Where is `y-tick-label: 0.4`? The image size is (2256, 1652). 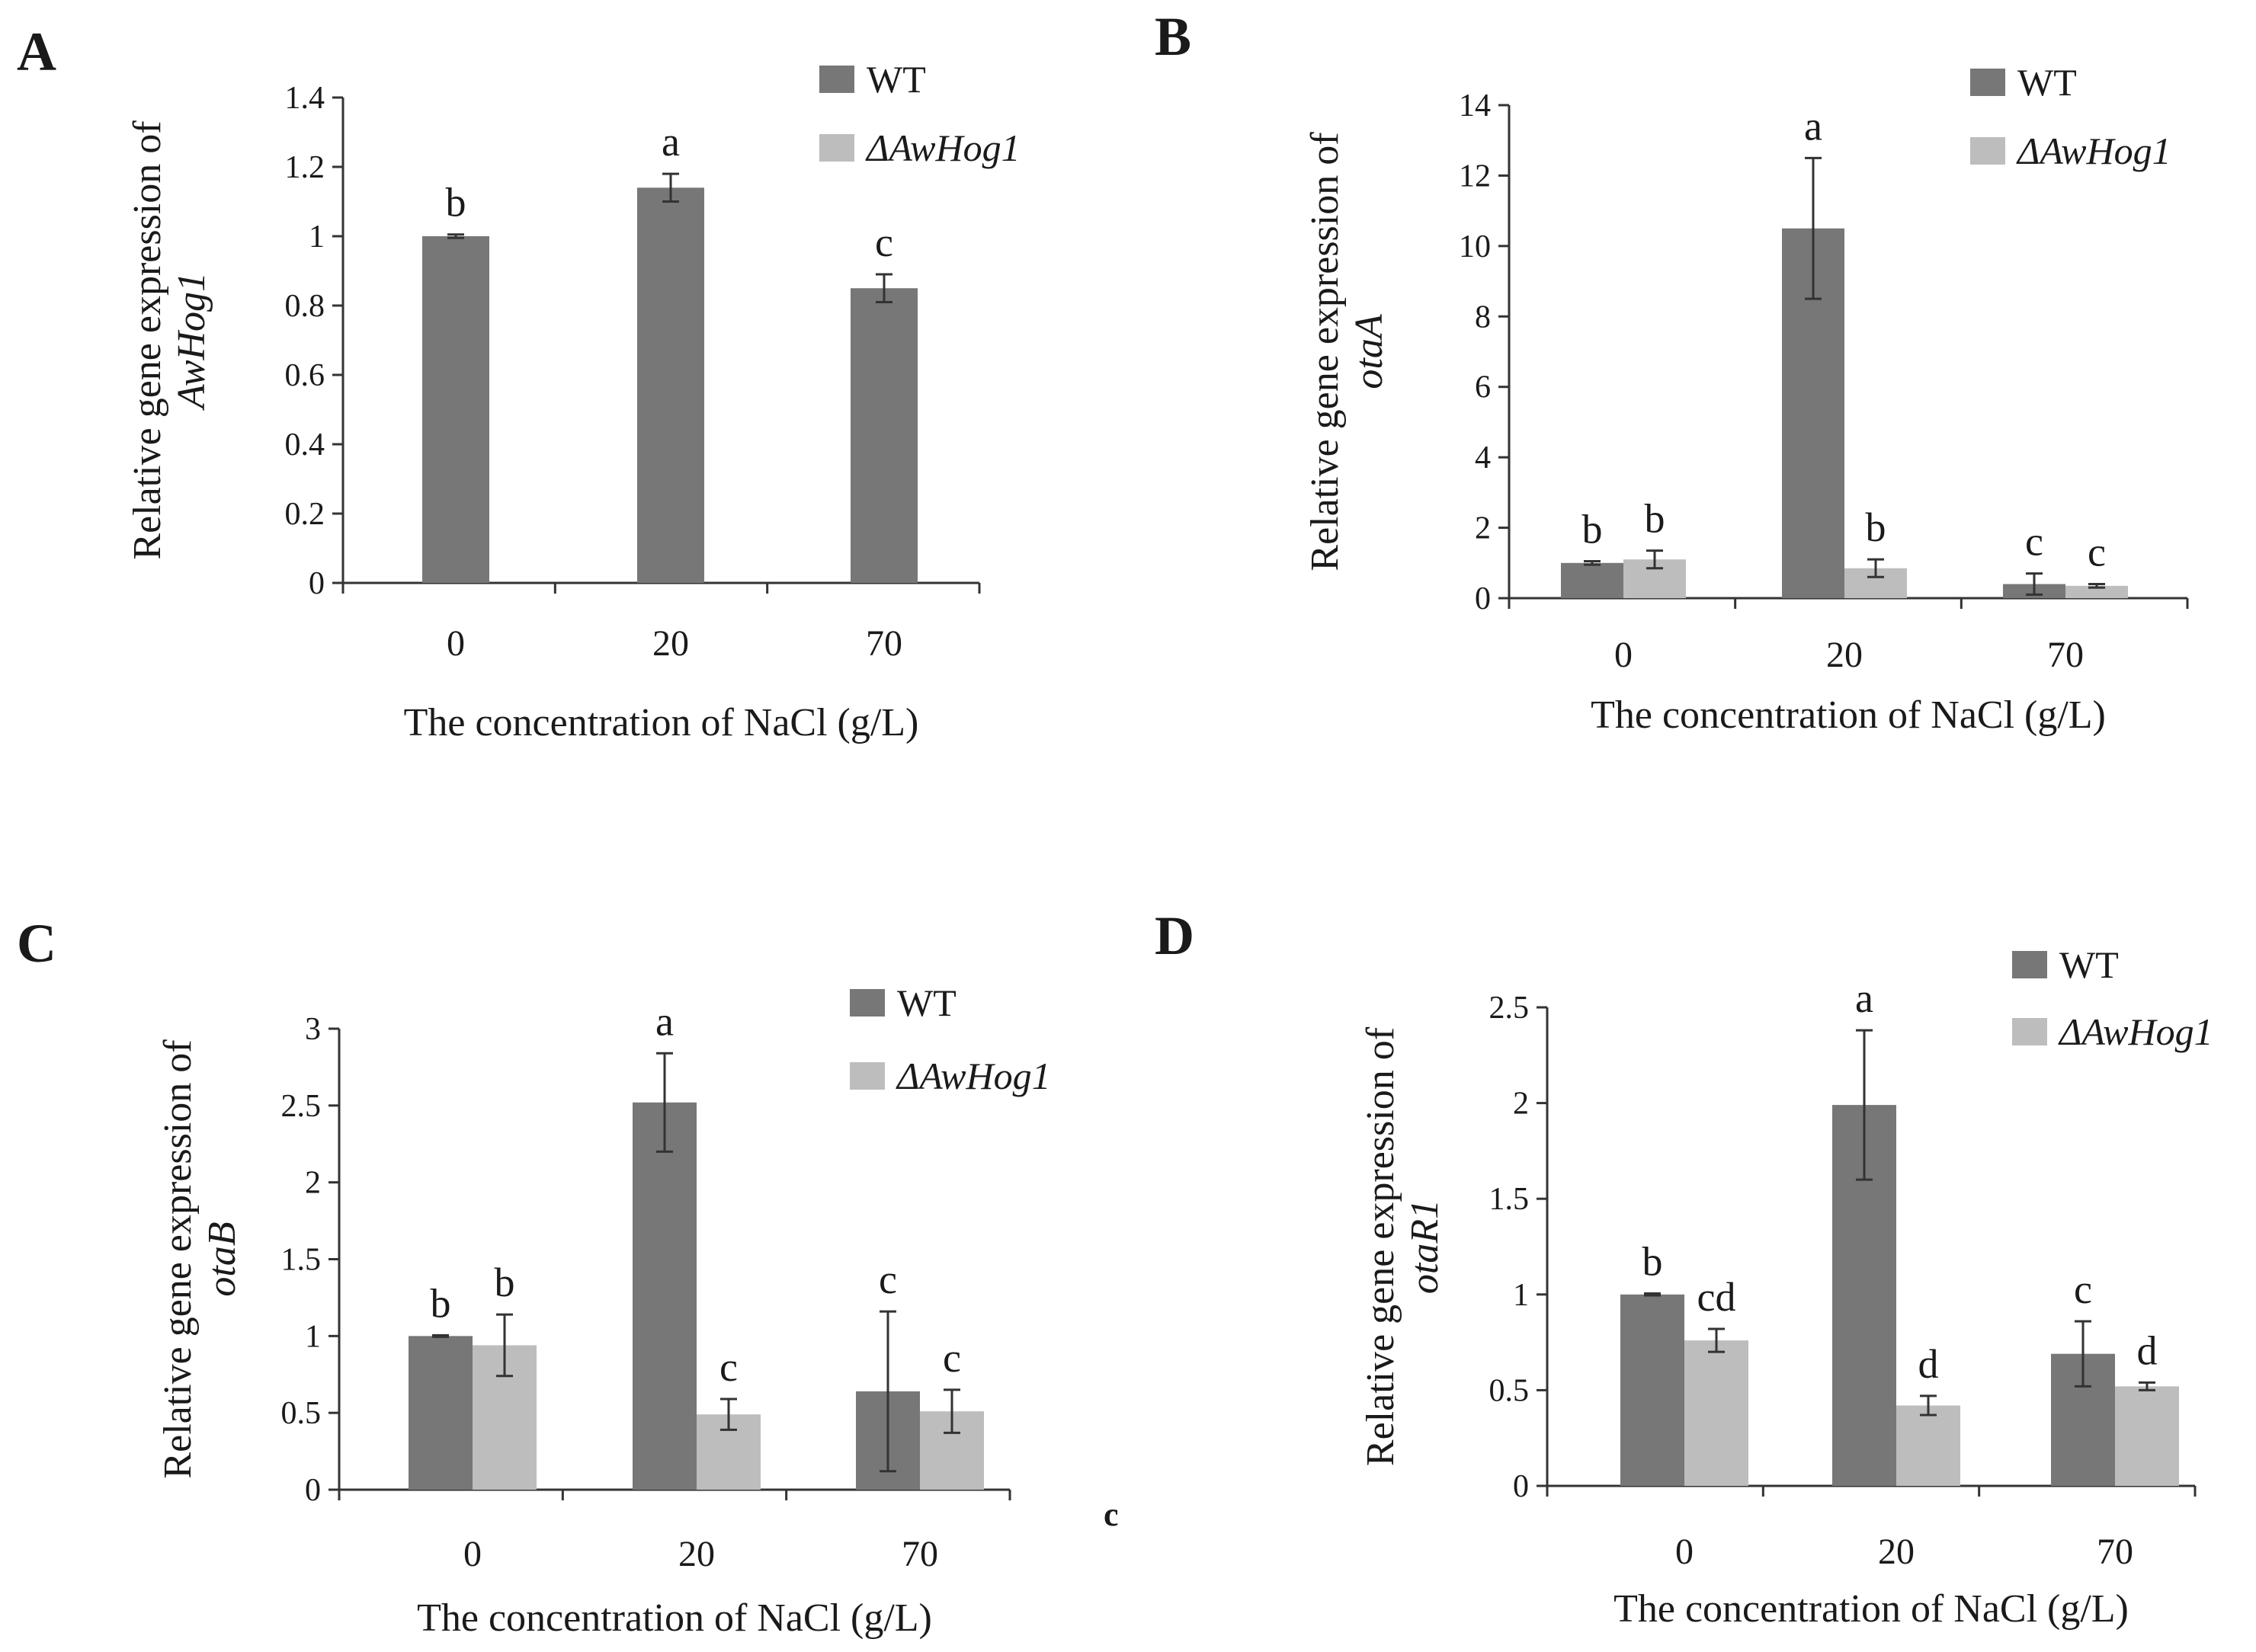 y-tick-label: 0.4 is located at coordinates (305, 445).